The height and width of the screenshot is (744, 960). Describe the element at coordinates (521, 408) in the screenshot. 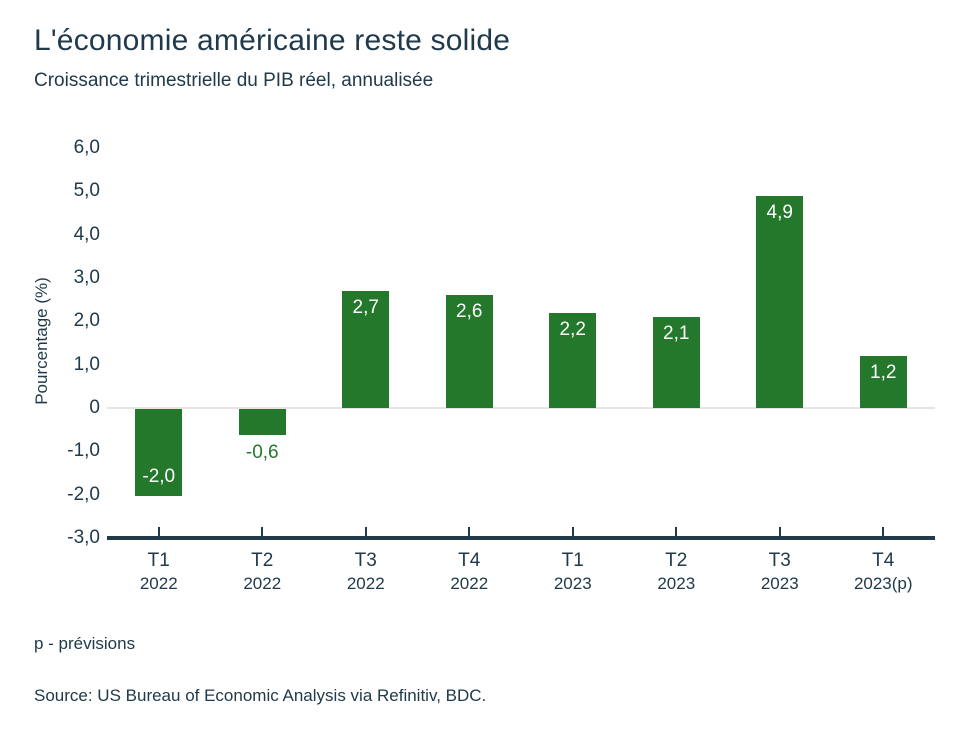

I see `zero-gridline` at that location.